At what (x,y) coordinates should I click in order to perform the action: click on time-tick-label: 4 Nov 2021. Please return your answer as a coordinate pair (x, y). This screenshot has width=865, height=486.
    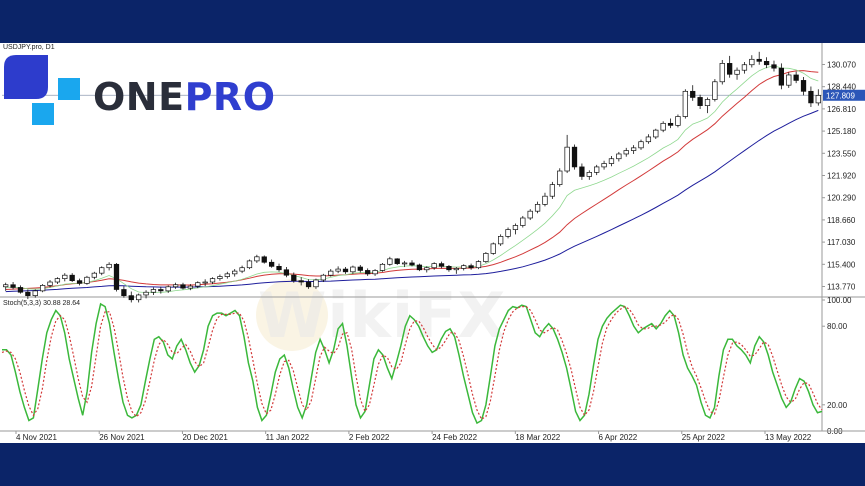
    Looking at the image, I should click on (36, 437).